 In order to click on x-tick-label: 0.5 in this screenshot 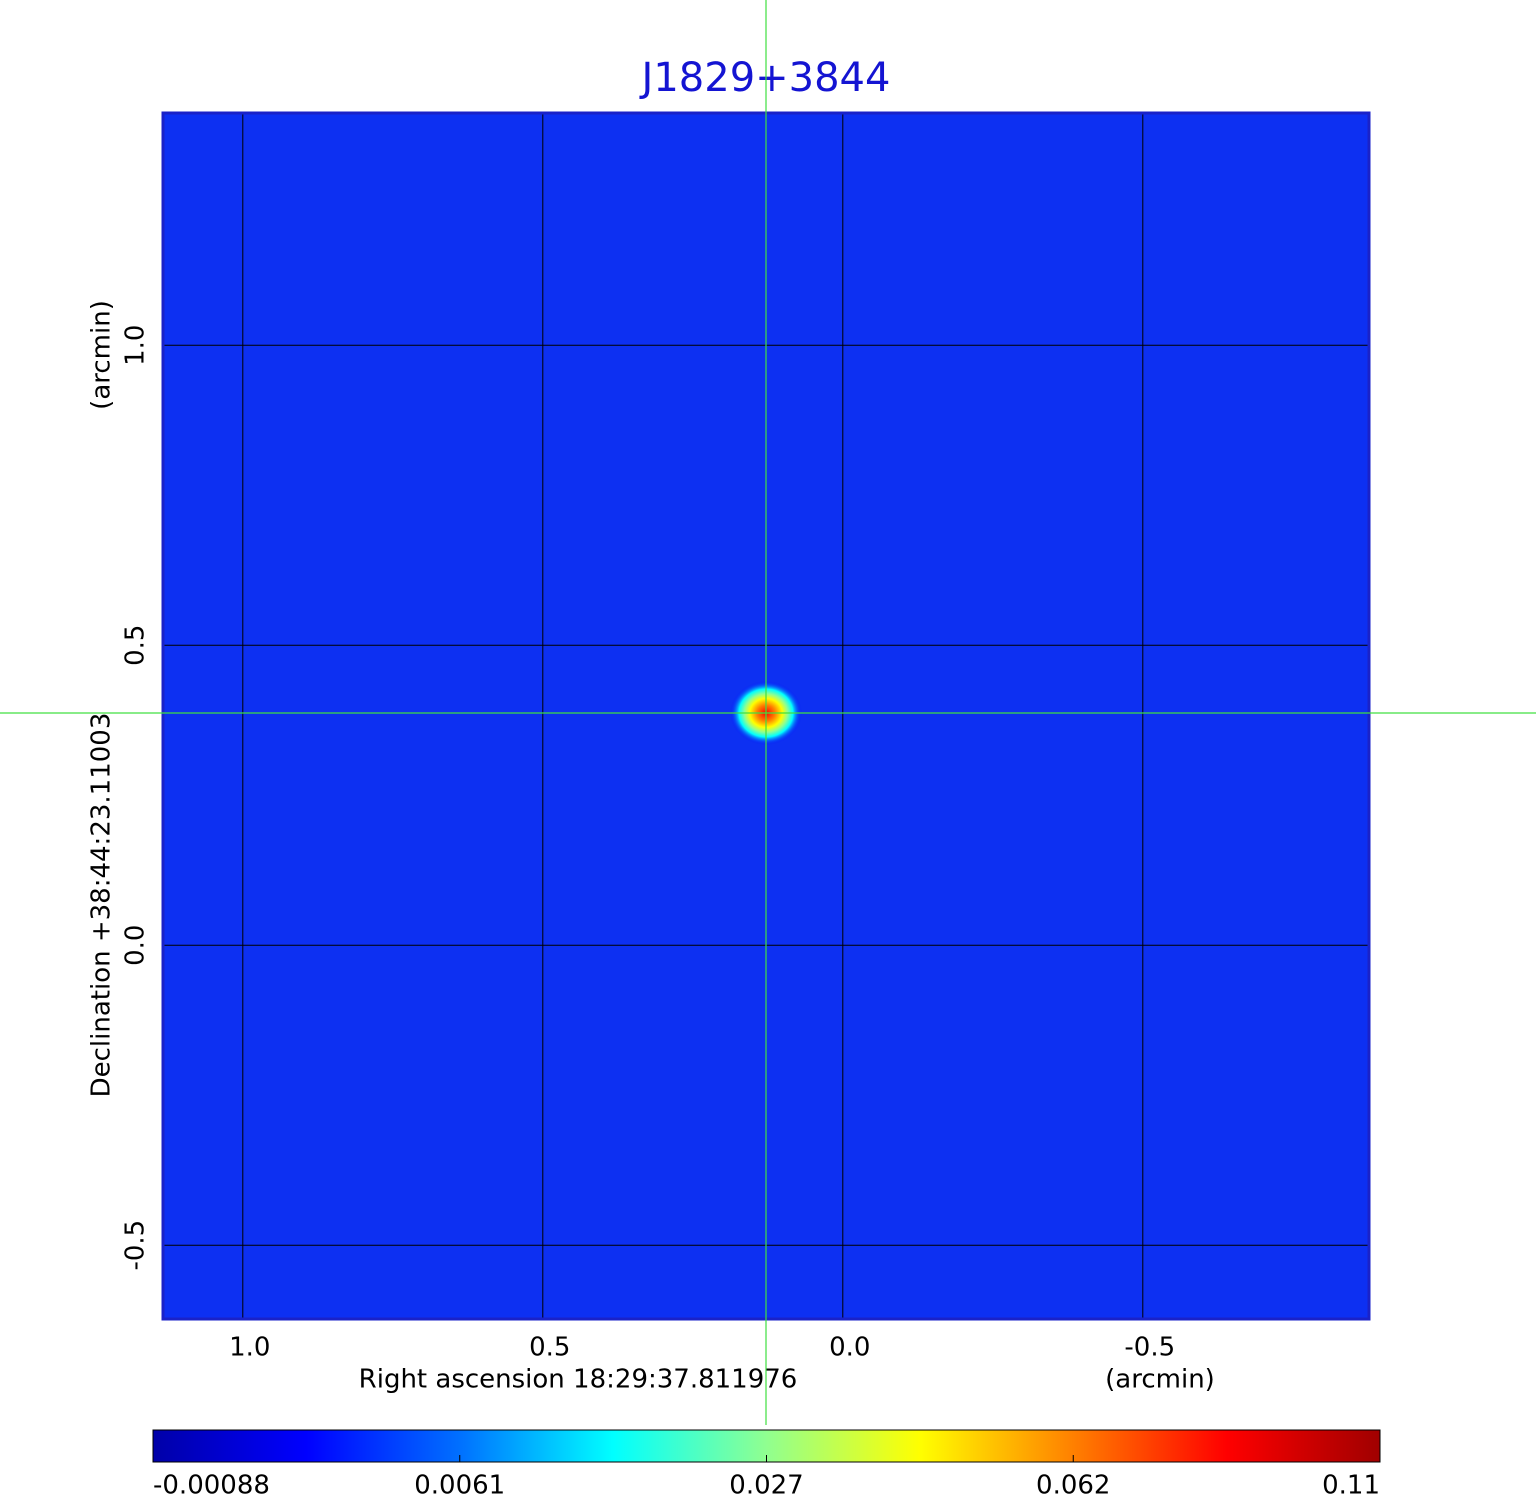, I will do `click(549, 1348)`.